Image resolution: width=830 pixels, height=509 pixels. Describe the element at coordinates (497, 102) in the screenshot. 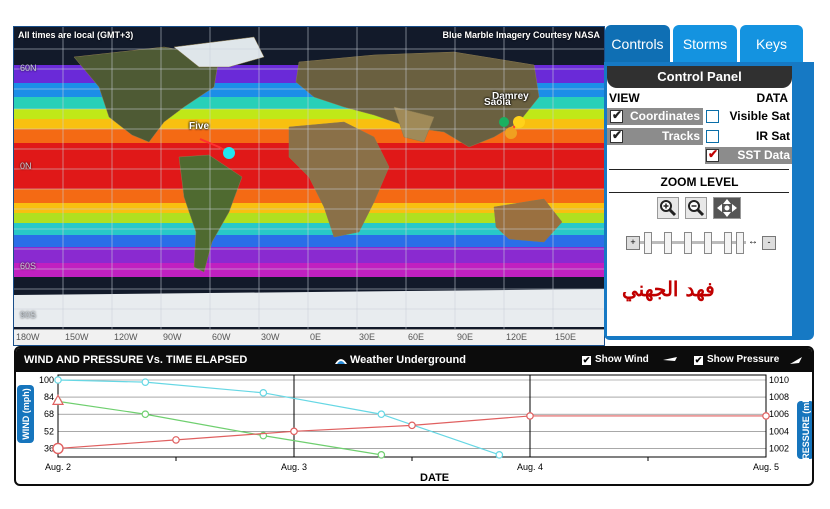

I see `storm-label-saola: Saola` at that location.